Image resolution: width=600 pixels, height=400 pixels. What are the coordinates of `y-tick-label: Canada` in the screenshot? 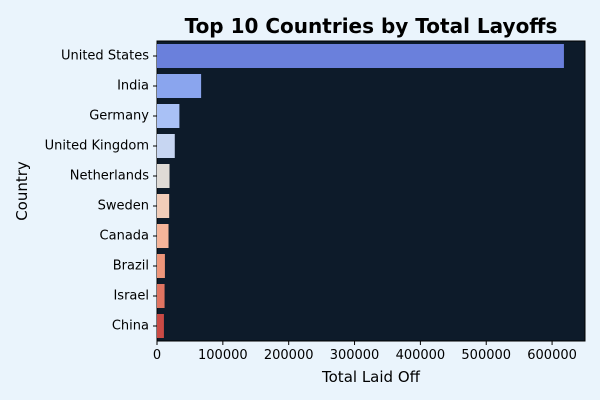 It's located at (124, 236).